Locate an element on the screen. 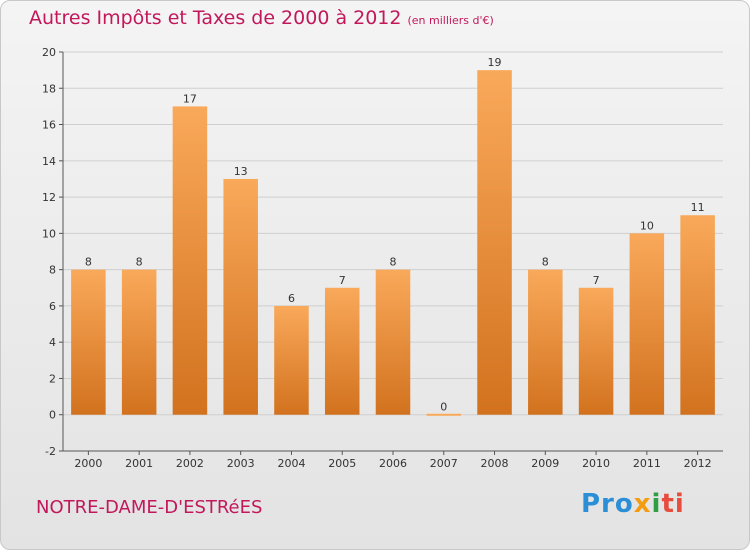  x-tick-label: 2009 is located at coordinates (545, 463).